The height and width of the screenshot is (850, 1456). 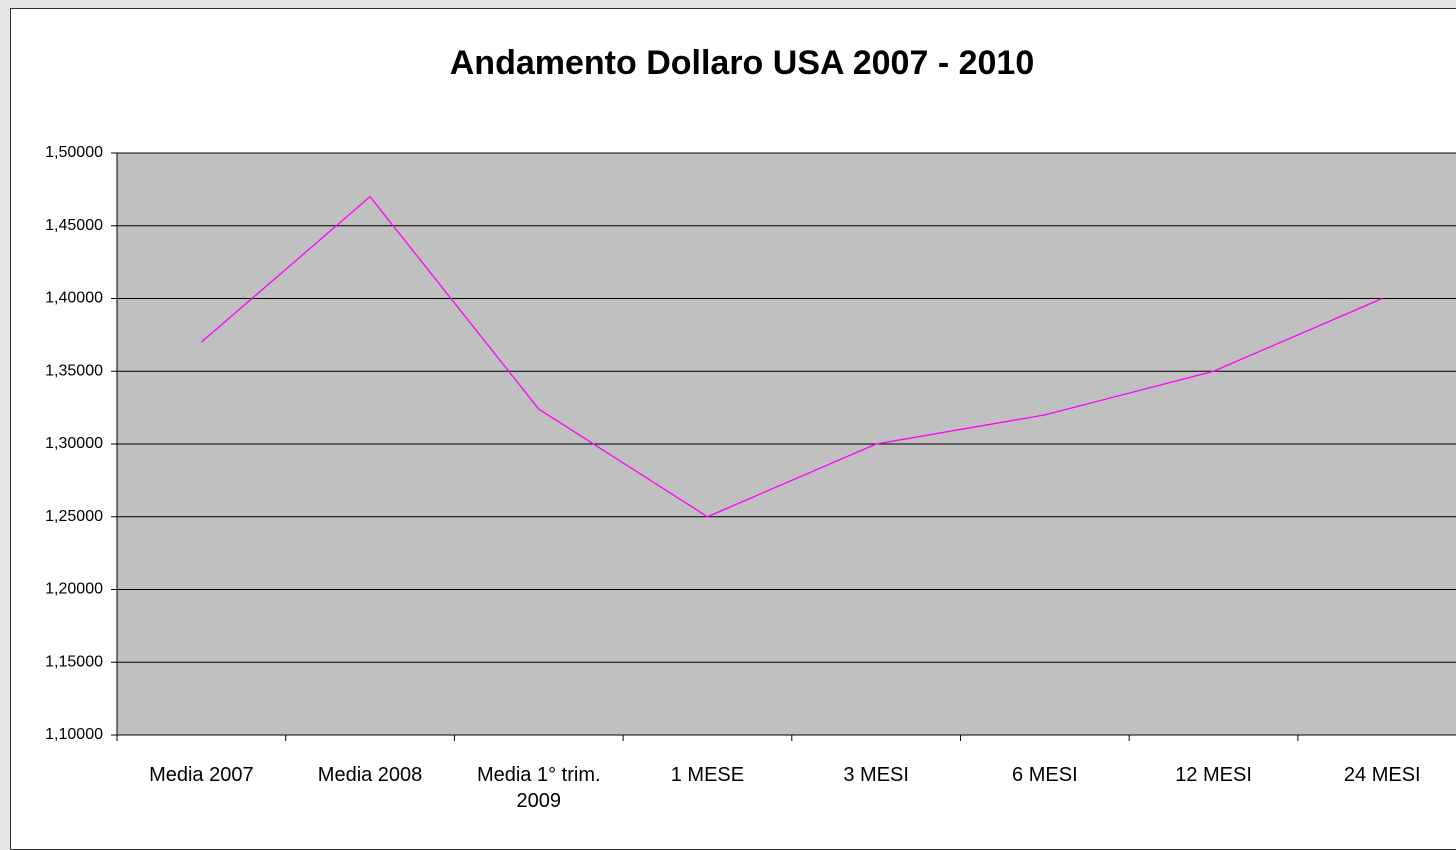 I want to click on y-tick-label: 1,45000, so click(x=74, y=225).